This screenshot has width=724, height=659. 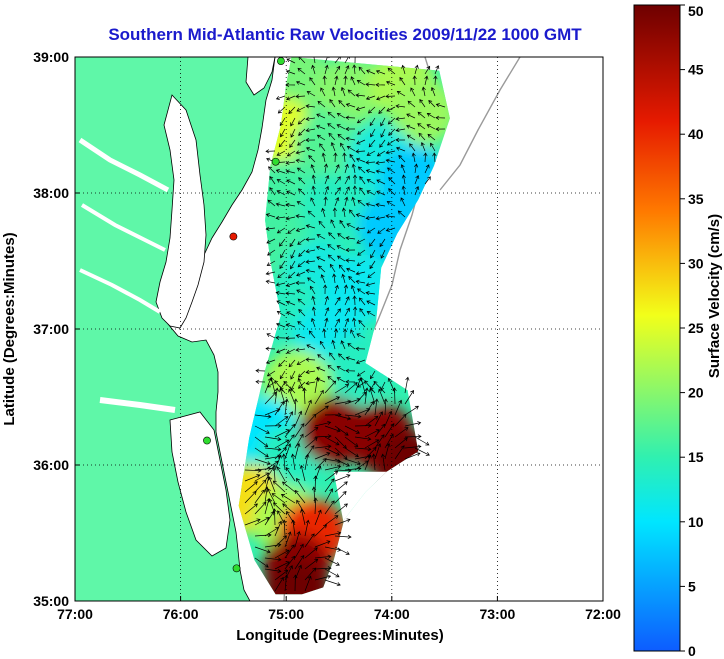 What do you see at coordinates (392, 614) in the screenshot?
I see `x-tick-label: 74:00` at bounding box center [392, 614].